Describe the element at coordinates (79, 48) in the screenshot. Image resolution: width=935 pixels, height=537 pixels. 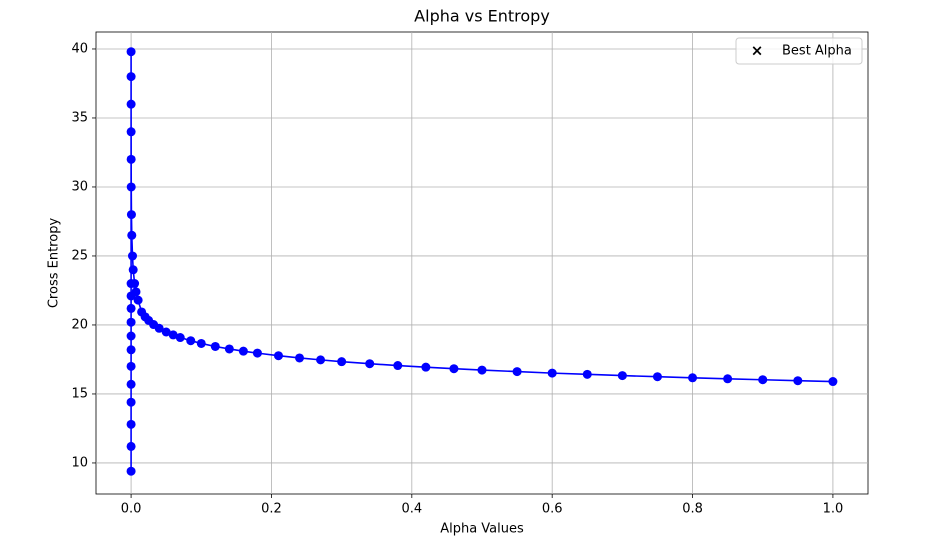
I see `y-tick-label: 40` at that location.